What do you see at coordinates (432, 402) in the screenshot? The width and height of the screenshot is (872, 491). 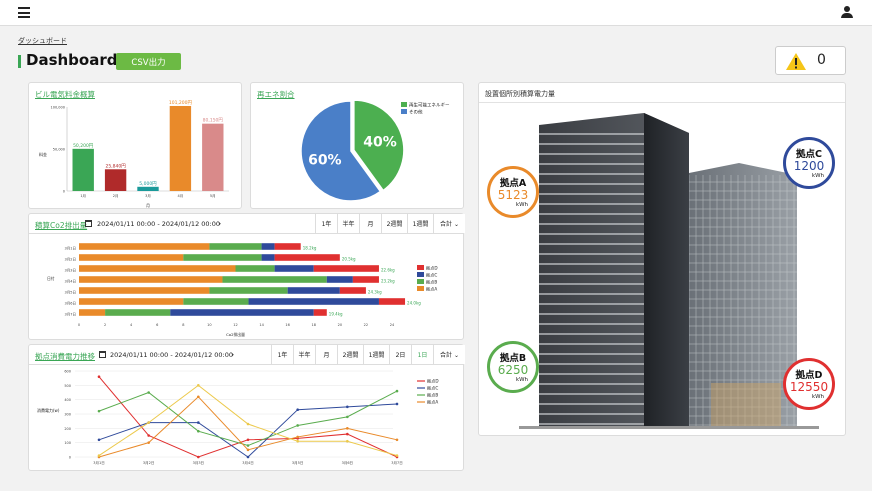 I see `legend-label: 拠点A` at bounding box center [432, 402].